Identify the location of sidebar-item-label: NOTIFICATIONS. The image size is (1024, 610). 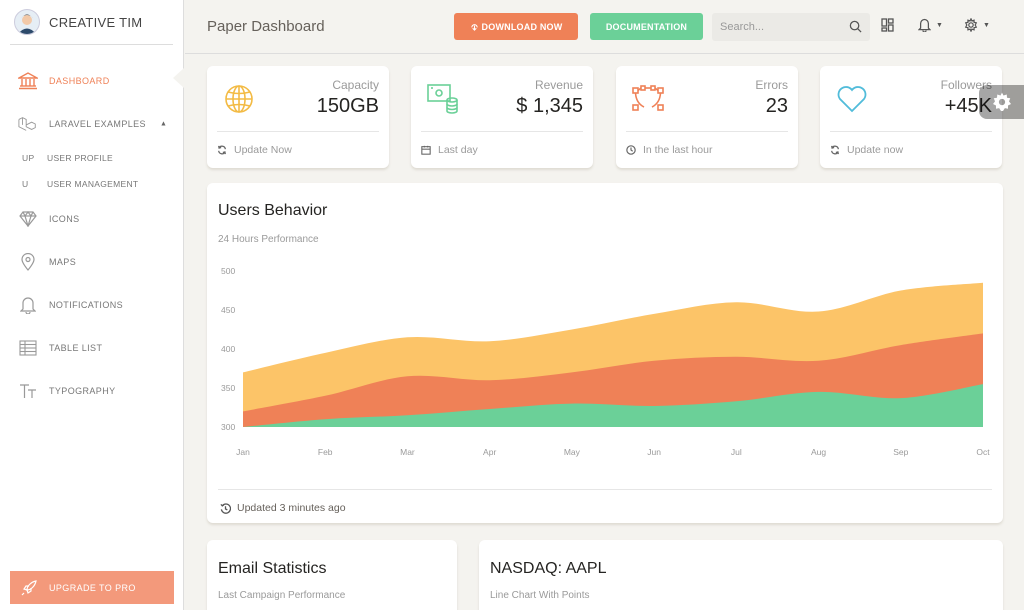
(86, 304).